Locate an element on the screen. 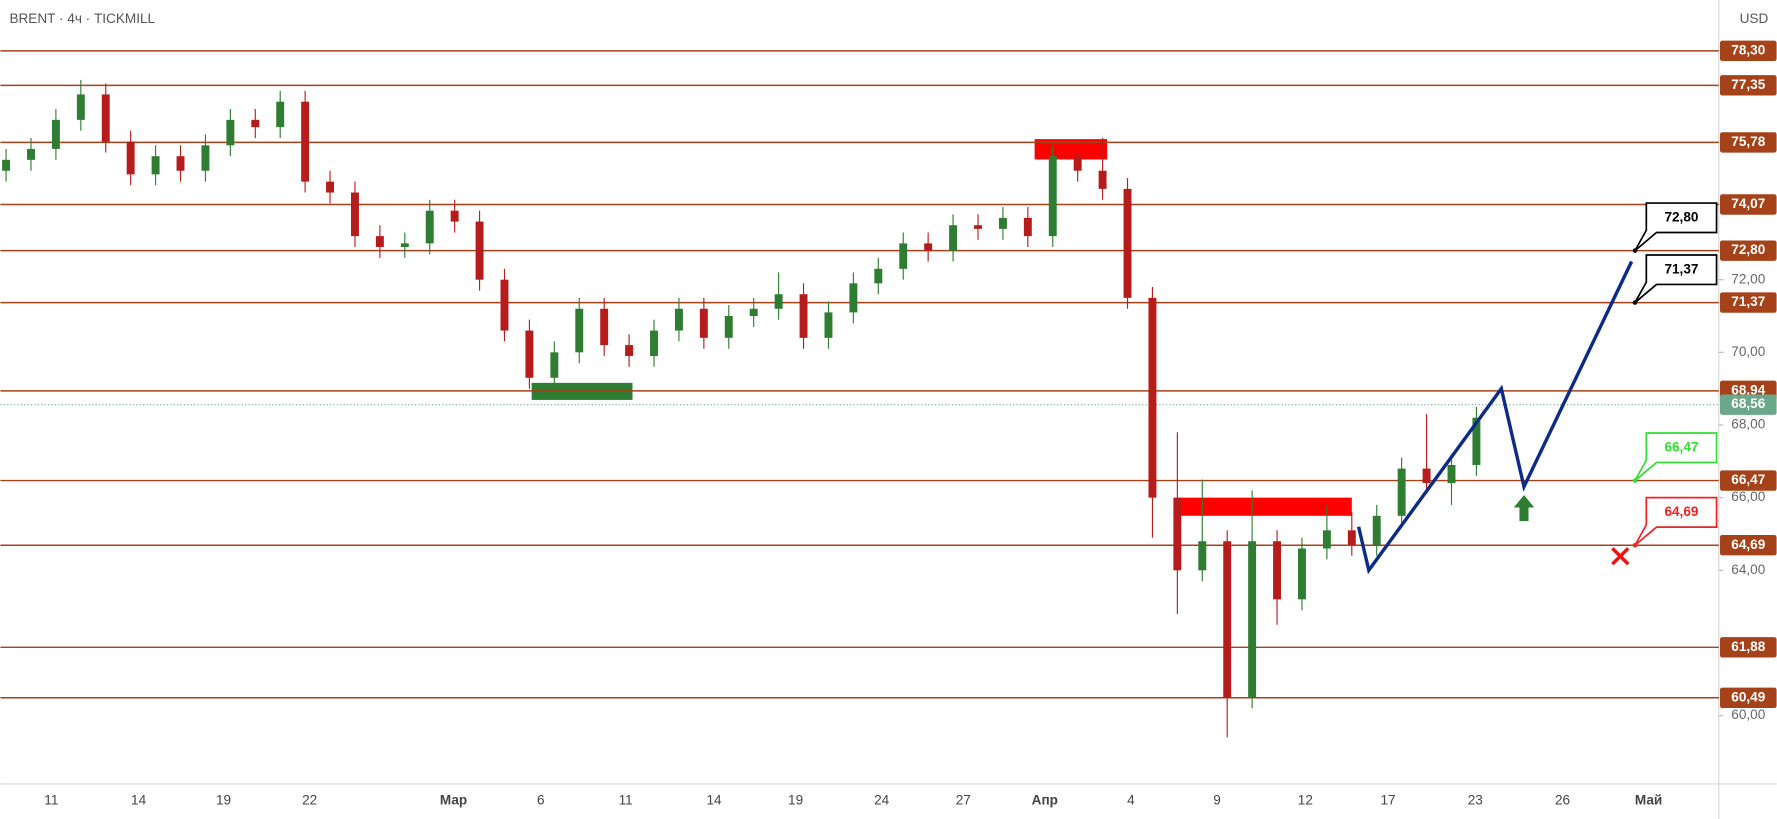 The height and width of the screenshot is (819, 1777). x-tick-label: 14 is located at coordinates (714, 799).